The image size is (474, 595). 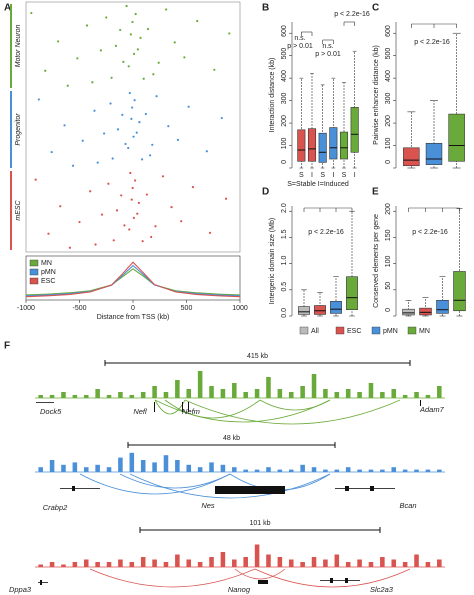 I want to click on y-tick-label: 0, so click(x=284, y=162).